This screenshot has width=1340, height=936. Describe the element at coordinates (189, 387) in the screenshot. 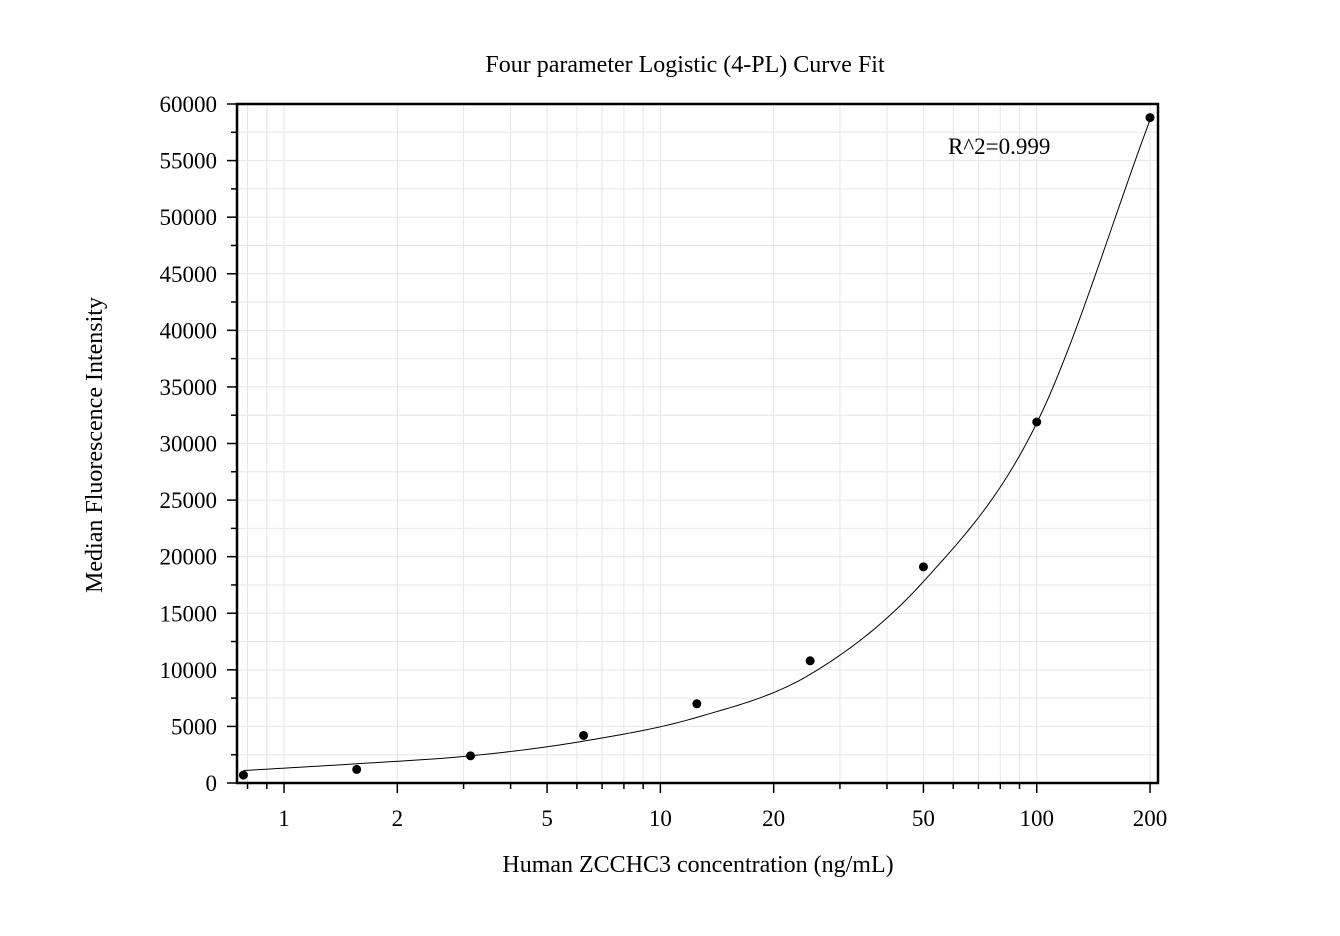

I see `y-tick-label: 35000` at that location.